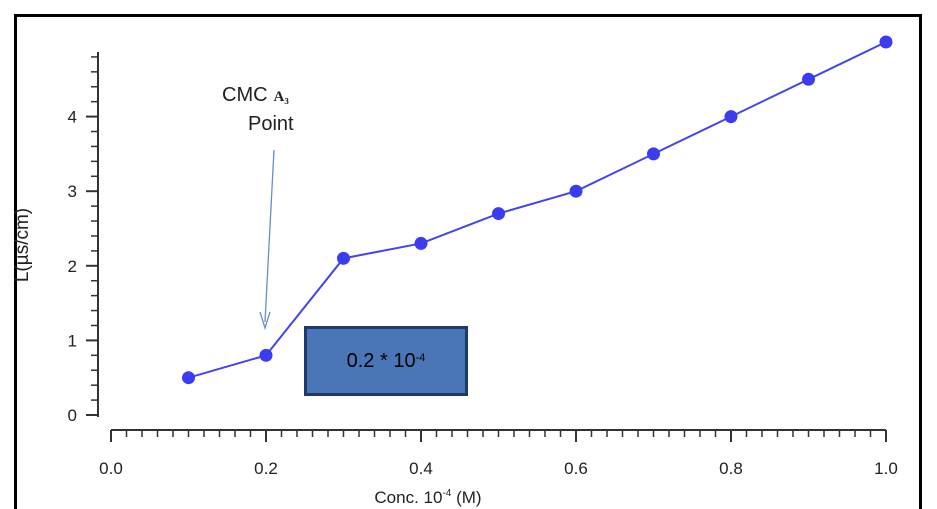 The width and height of the screenshot is (937, 509). I want to click on x-tick-label: 0.8, so click(731, 468).